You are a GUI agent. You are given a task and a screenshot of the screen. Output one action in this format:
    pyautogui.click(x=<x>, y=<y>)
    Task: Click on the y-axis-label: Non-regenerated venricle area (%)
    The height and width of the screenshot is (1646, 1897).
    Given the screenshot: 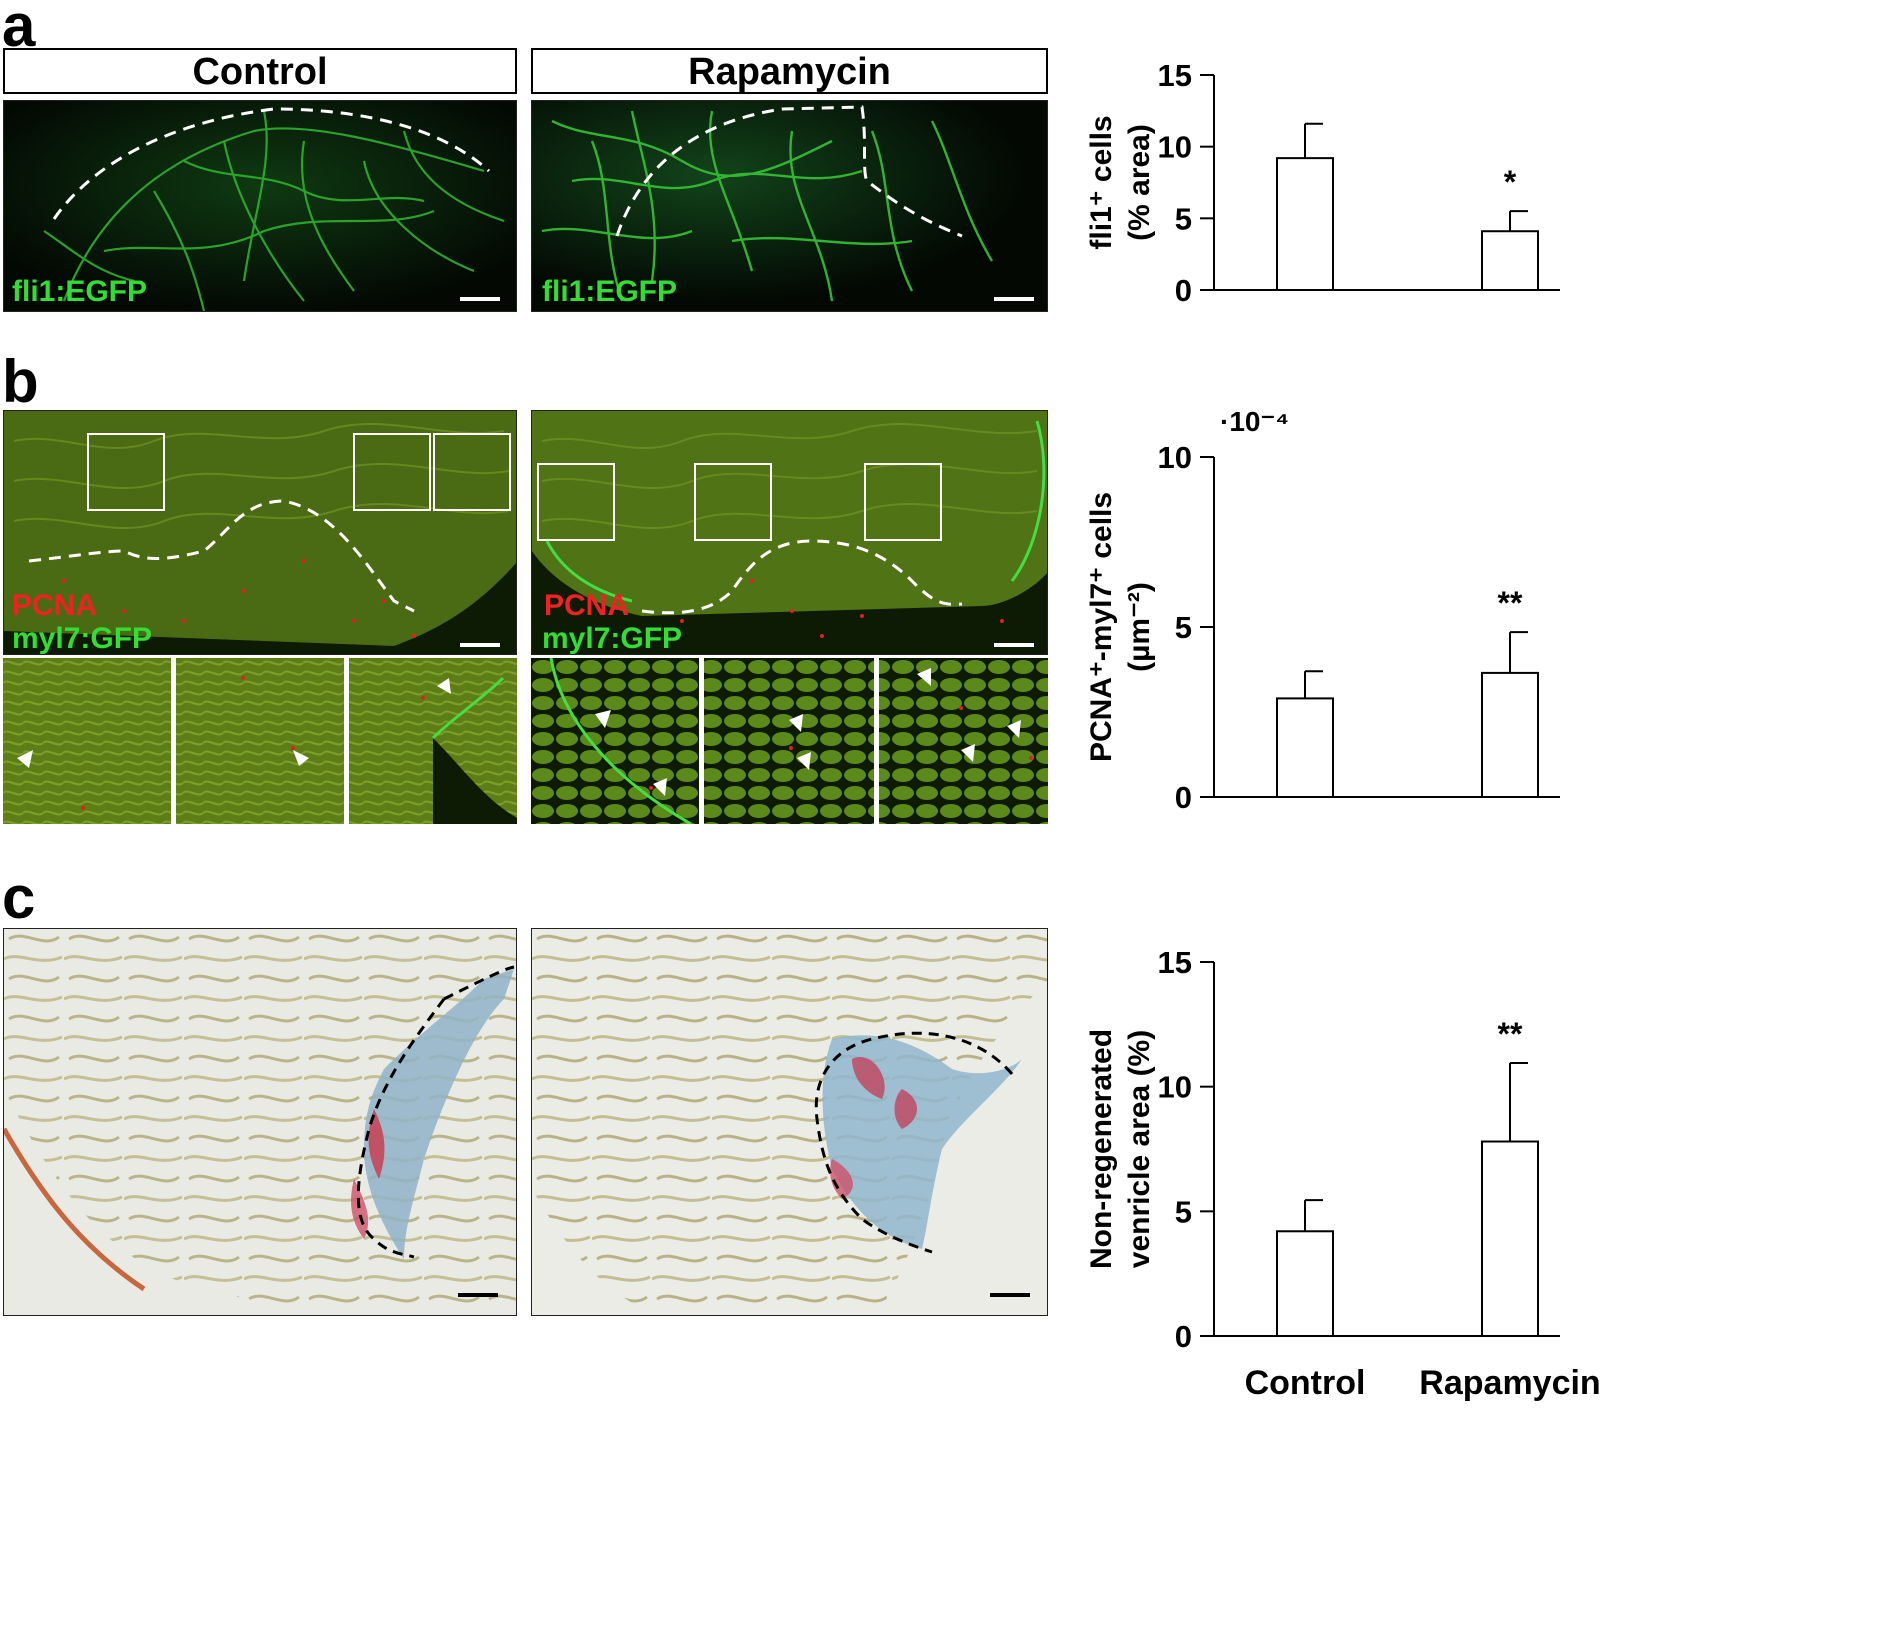 What is the action you would take?
    pyautogui.click(x=1120, y=1149)
    